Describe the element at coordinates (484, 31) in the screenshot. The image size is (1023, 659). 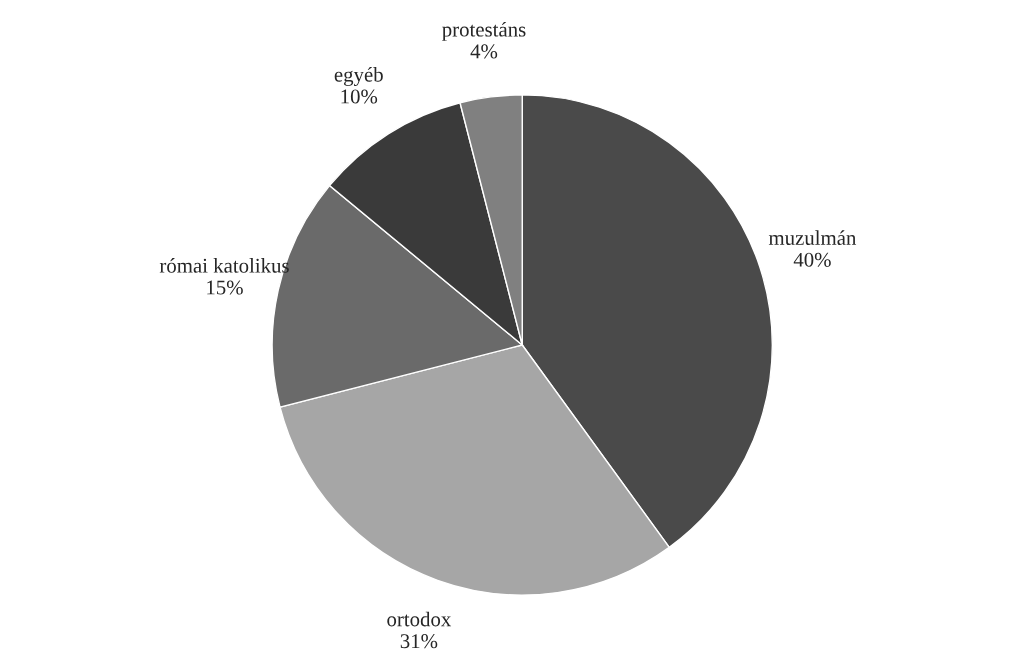
I see `slice-label: protestáns` at that location.